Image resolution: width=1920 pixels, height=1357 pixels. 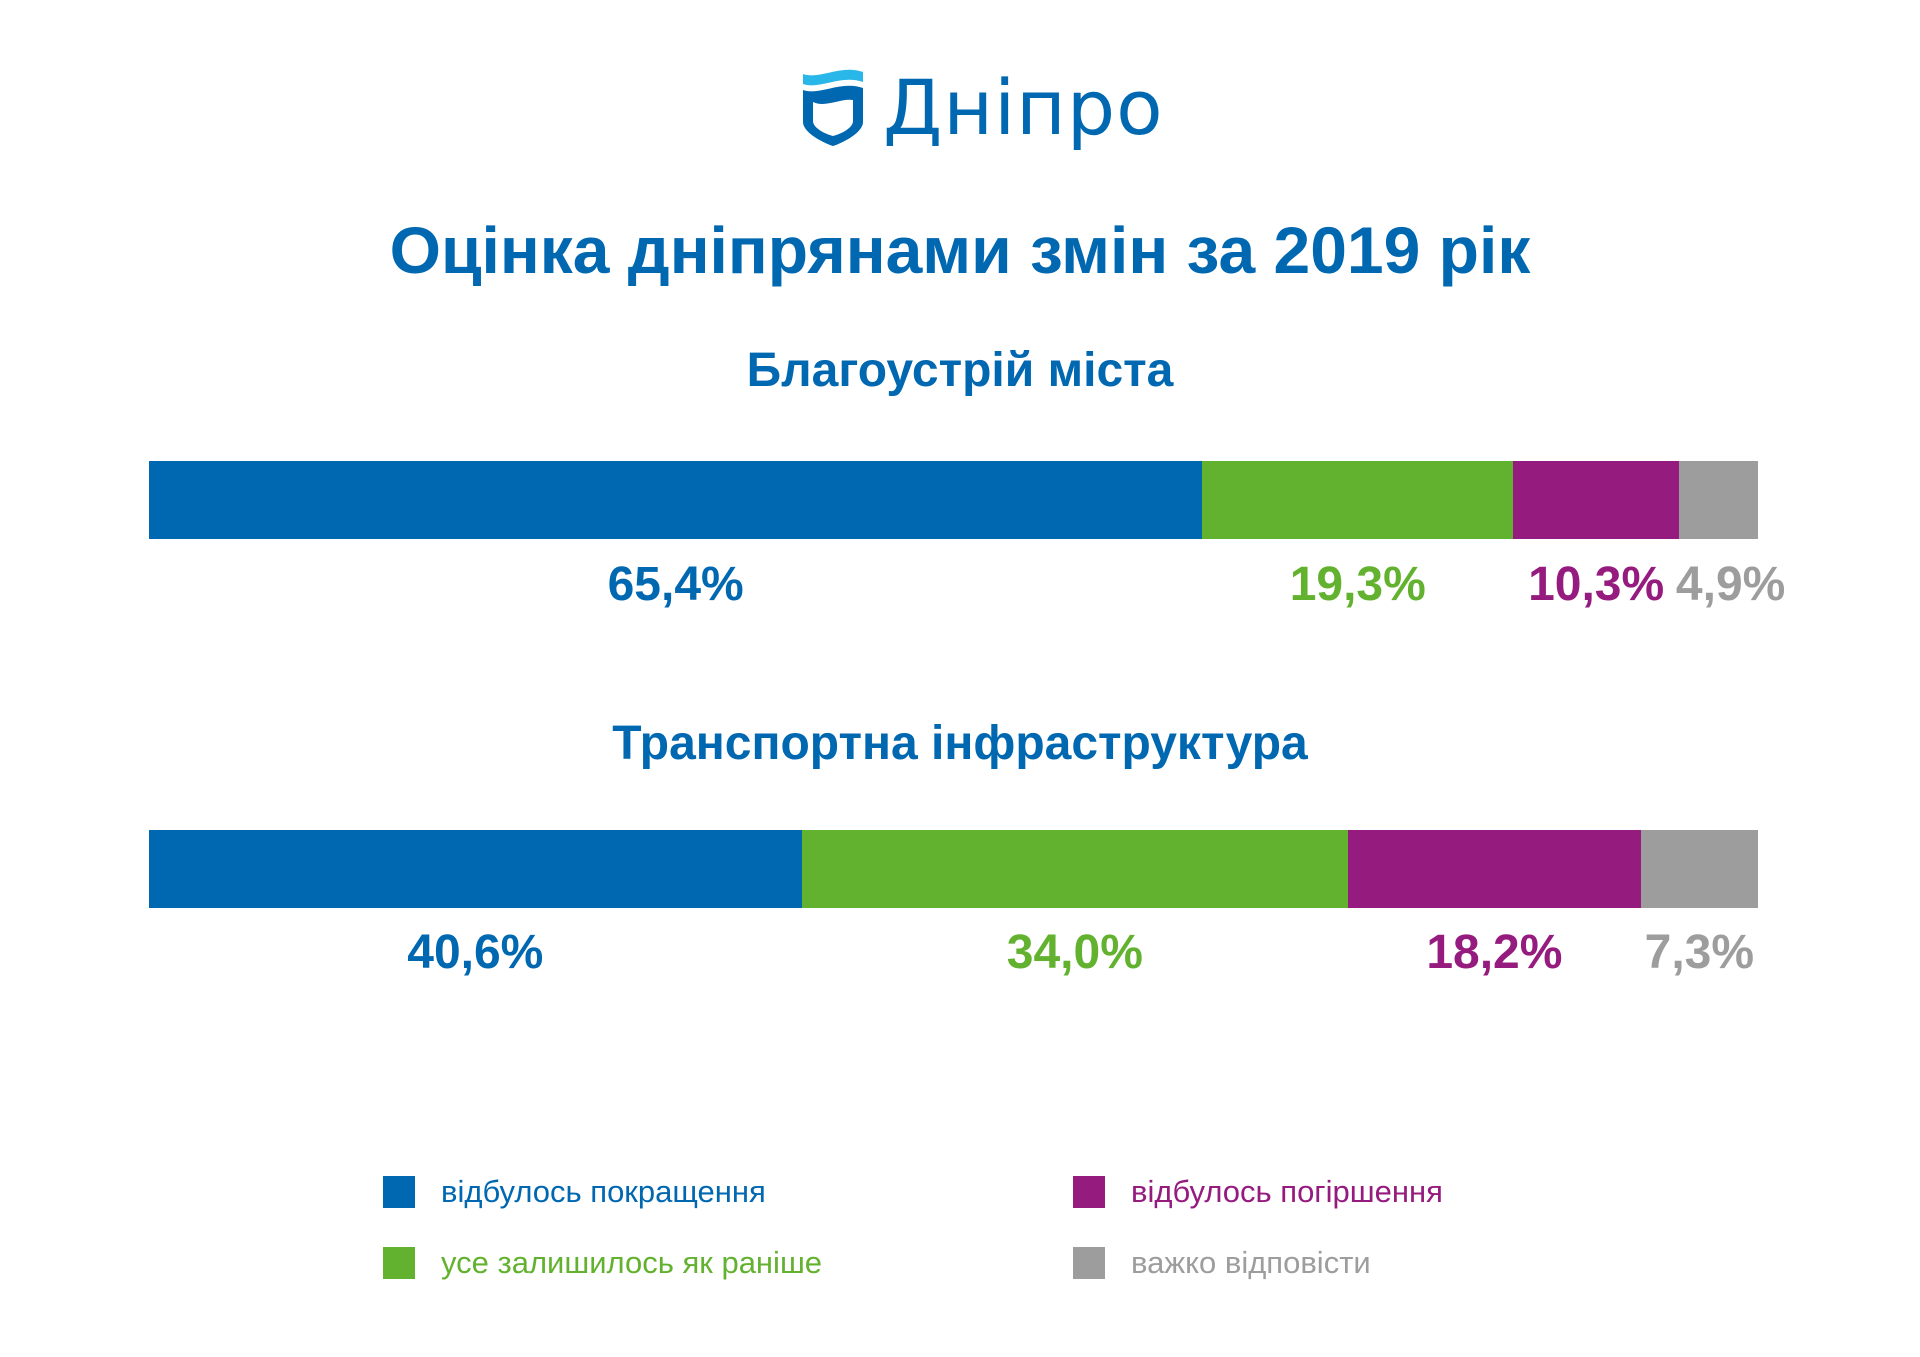 I want to click on chart-title: Оцінка дніпрянами змін за 2019 рік, so click(x=960, y=250).